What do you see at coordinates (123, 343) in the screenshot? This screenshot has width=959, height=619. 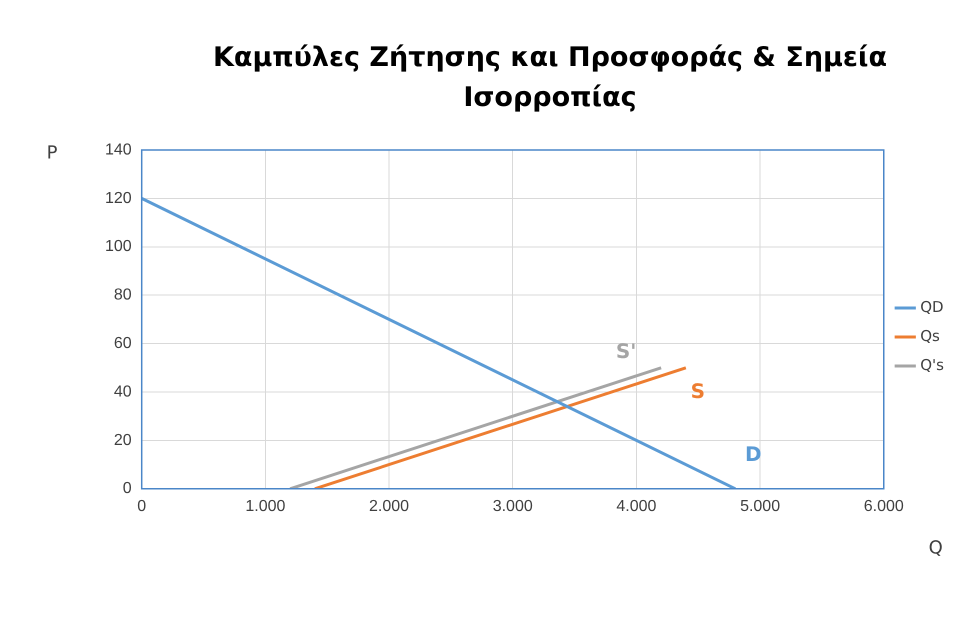 I see `y-tick-label: 60` at bounding box center [123, 343].